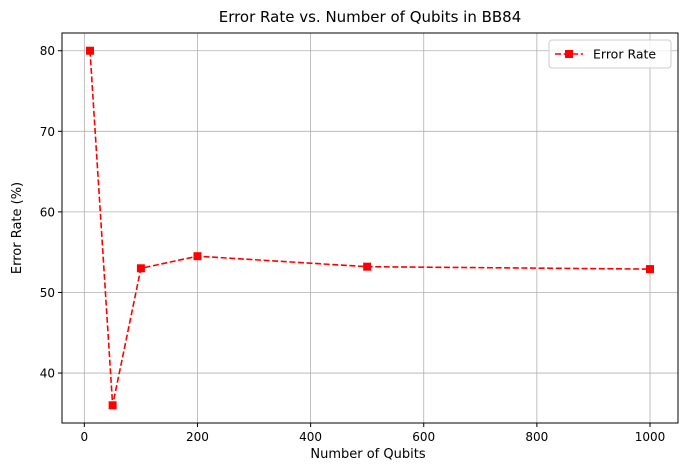 The width and height of the screenshot is (686, 474). Describe the element at coordinates (47, 374) in the screenshot. I see `y-tick-label: 40` at that location.